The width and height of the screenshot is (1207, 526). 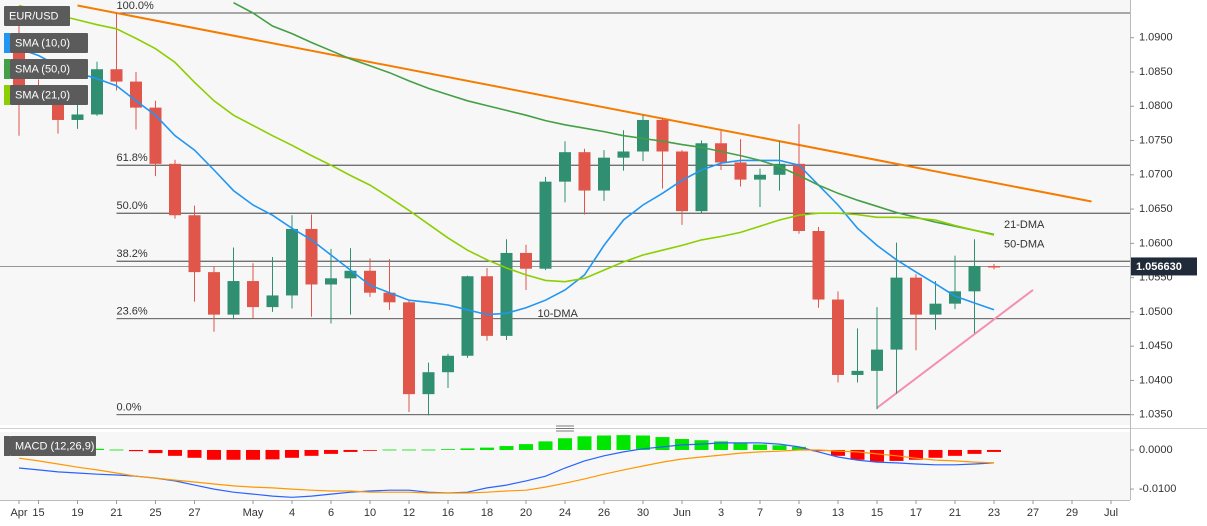 I want to click on x-tick-label: 30, so click(x=643, y=513).